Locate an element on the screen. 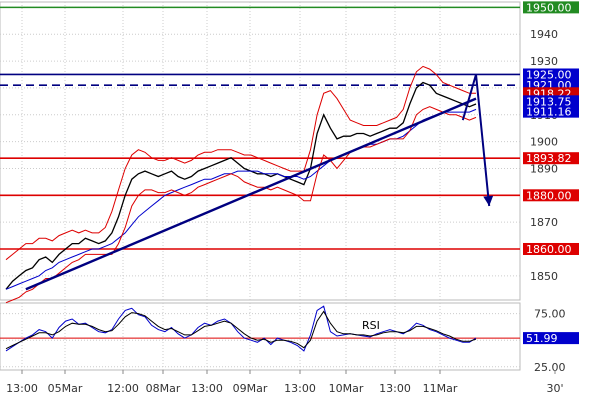 The height and width of the screenshot is (400, 590). price-tick-label: 1890 is located at coordinates (544, 168).